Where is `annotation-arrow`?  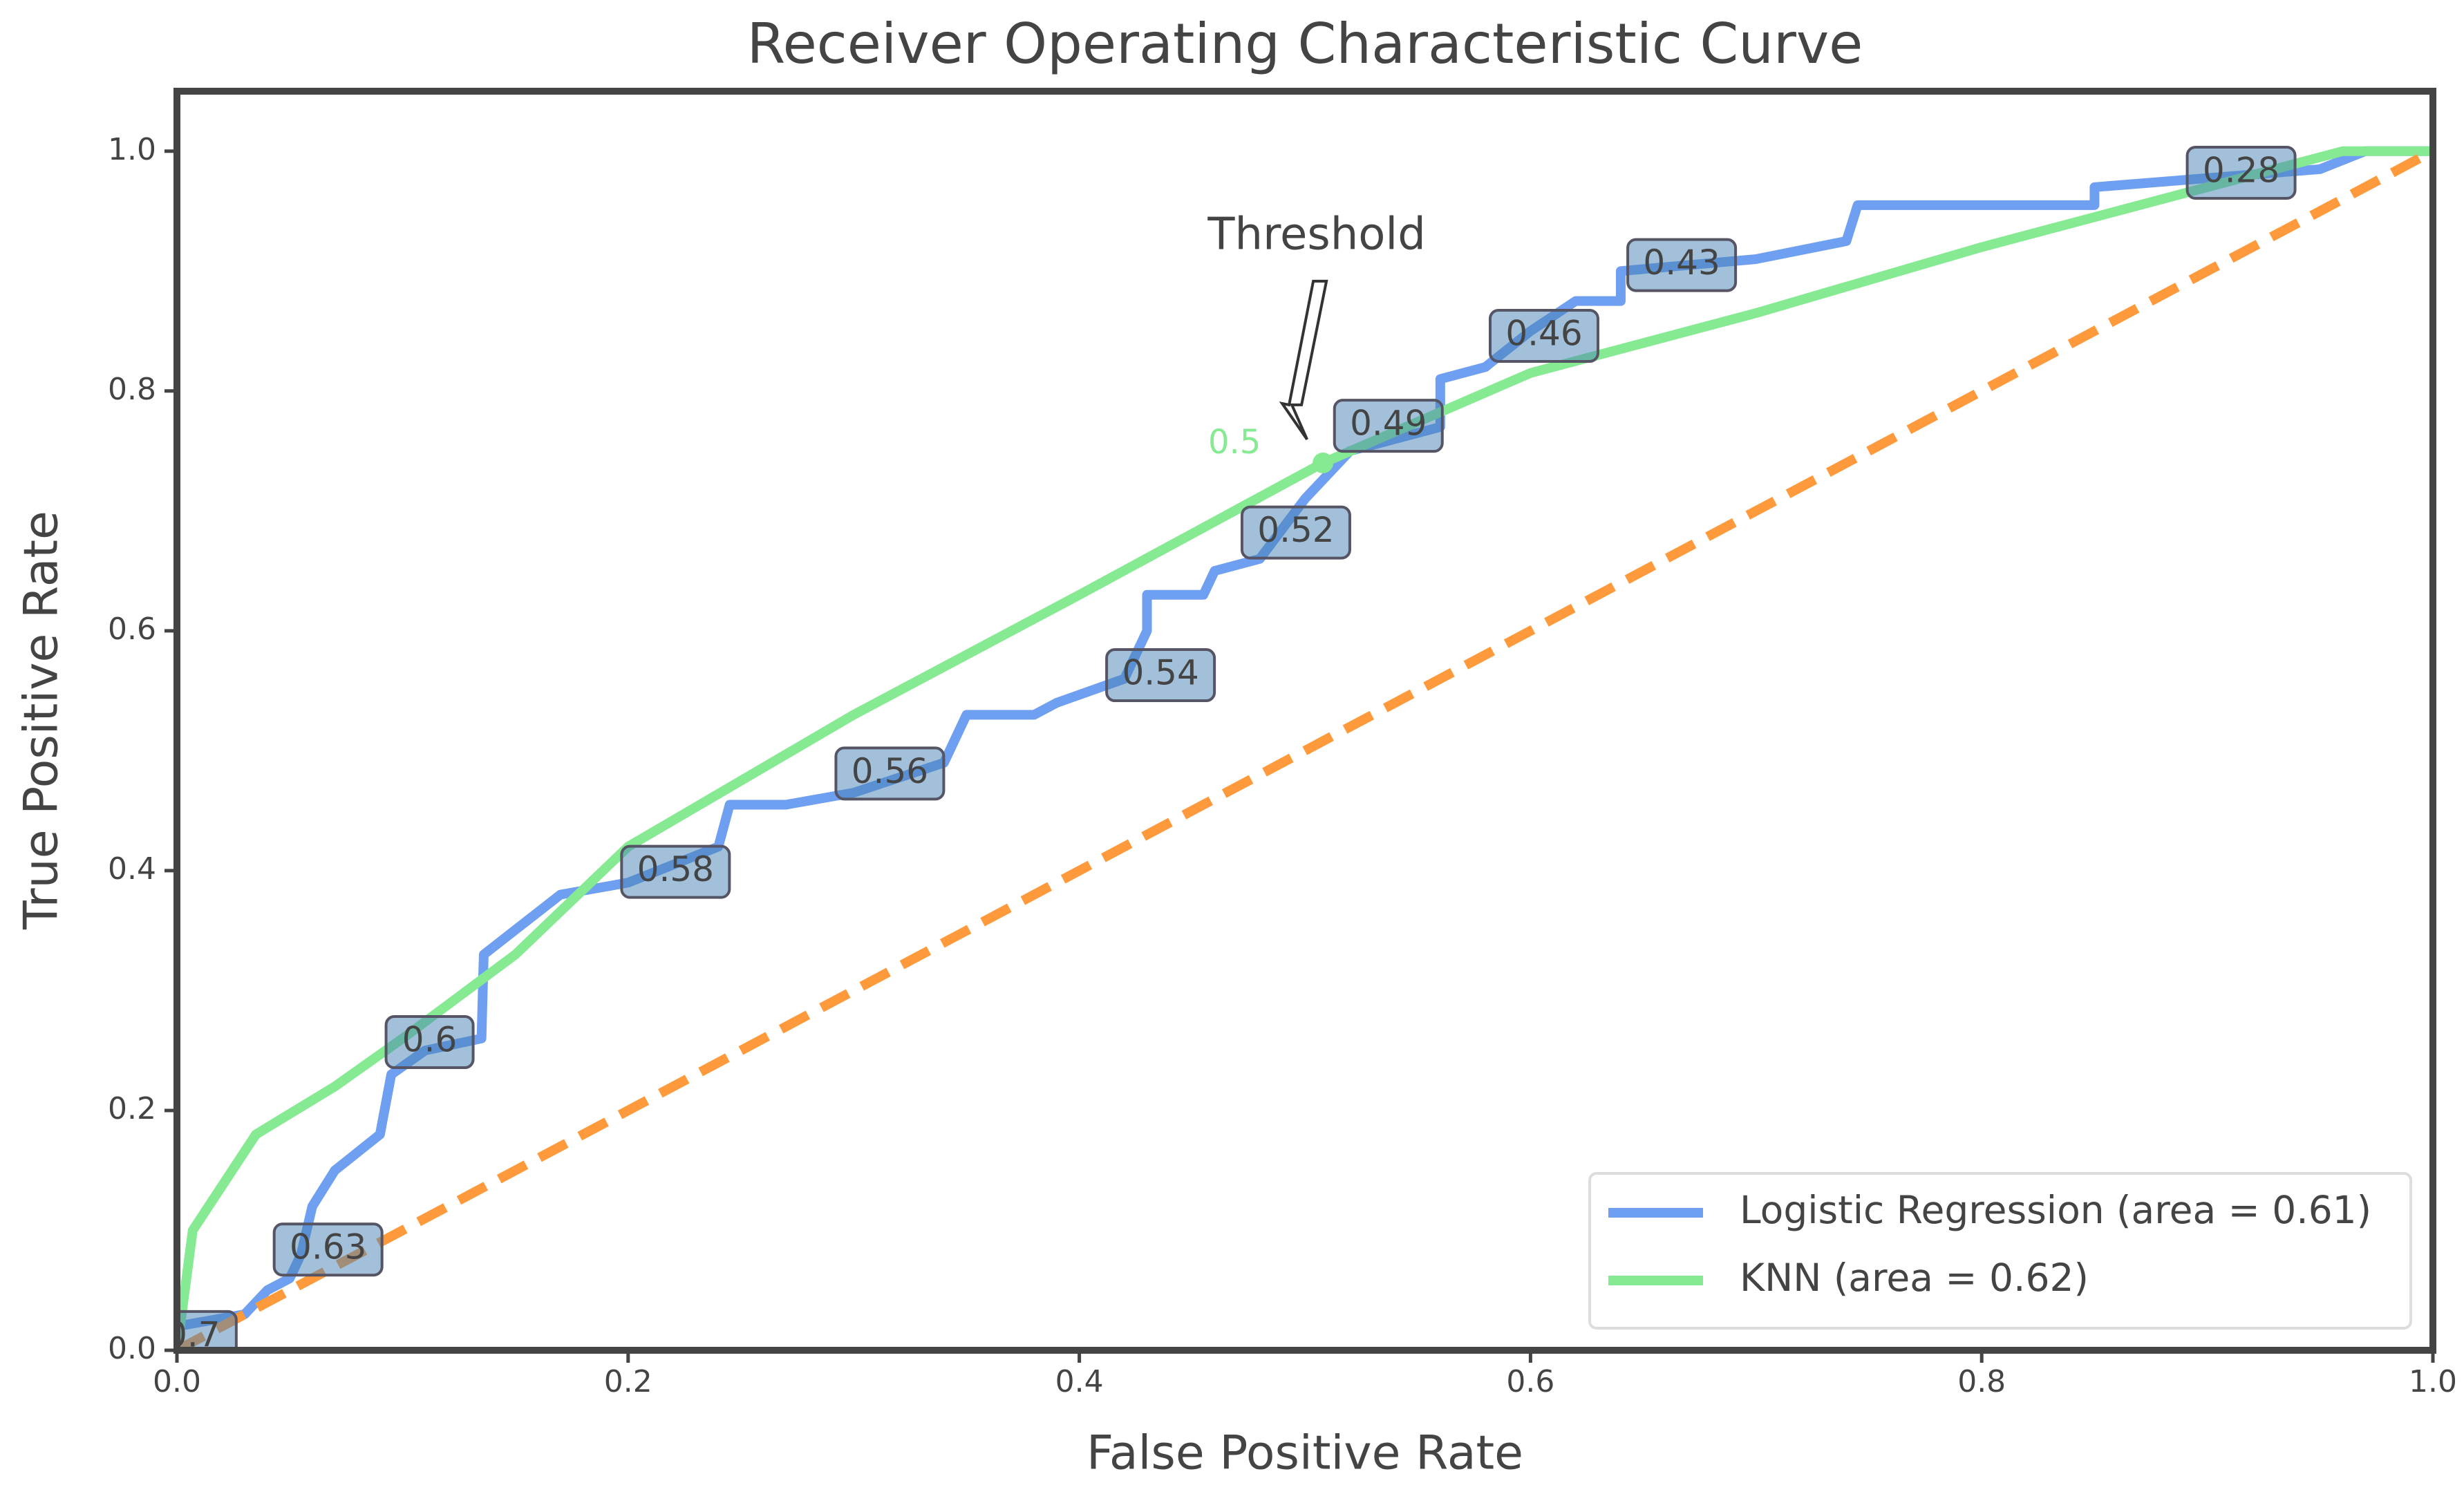 annotation-arrow is located at coordinates (1303, 360).